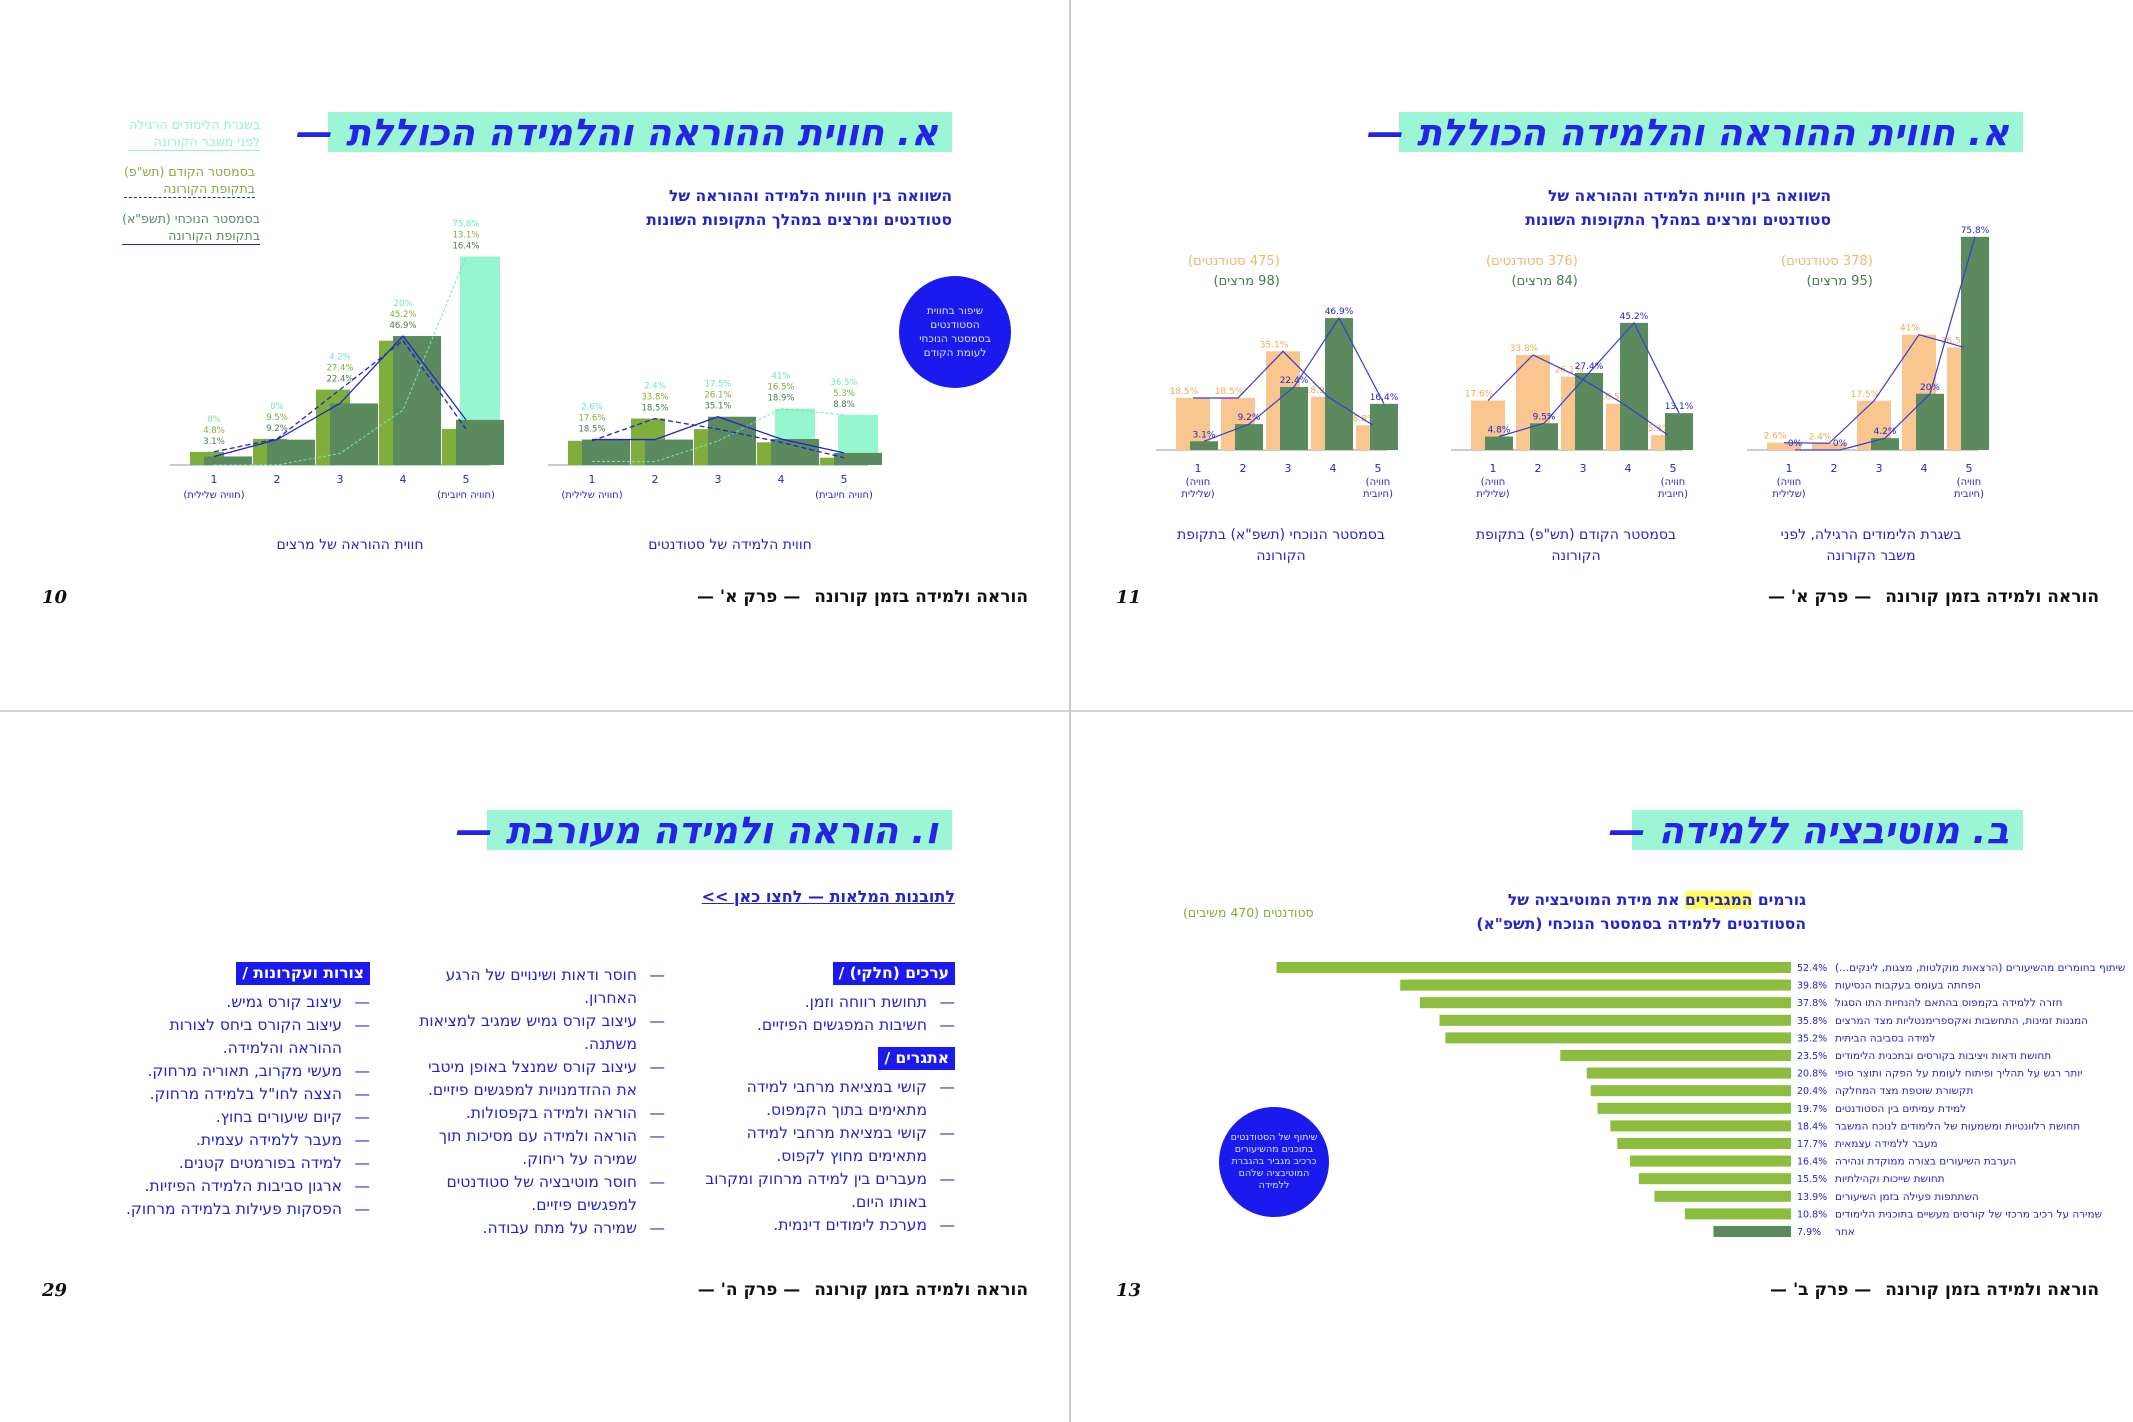 This screenshot has width=2133, height=1422. I want to click on forms-item: הצצה לחו"ל בלמידה מרחוק., so click(245, 1094).